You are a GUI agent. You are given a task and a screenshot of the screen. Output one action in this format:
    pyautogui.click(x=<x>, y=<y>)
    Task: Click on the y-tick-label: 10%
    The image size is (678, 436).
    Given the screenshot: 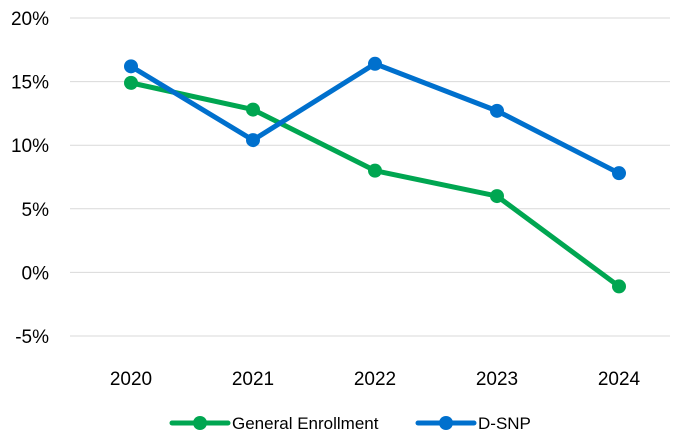 What is the action you would take?
    pyautogui.click(x=30, y=146)
    